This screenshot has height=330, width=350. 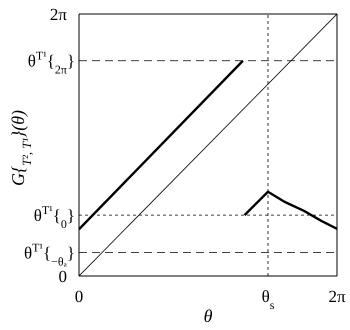 What do you see at coordinates (49, 254) in the screenshot?
I see `ref-line-label: θ$^{T¹}${$_{−θₐ}$}` at bounding box center [49, 254].